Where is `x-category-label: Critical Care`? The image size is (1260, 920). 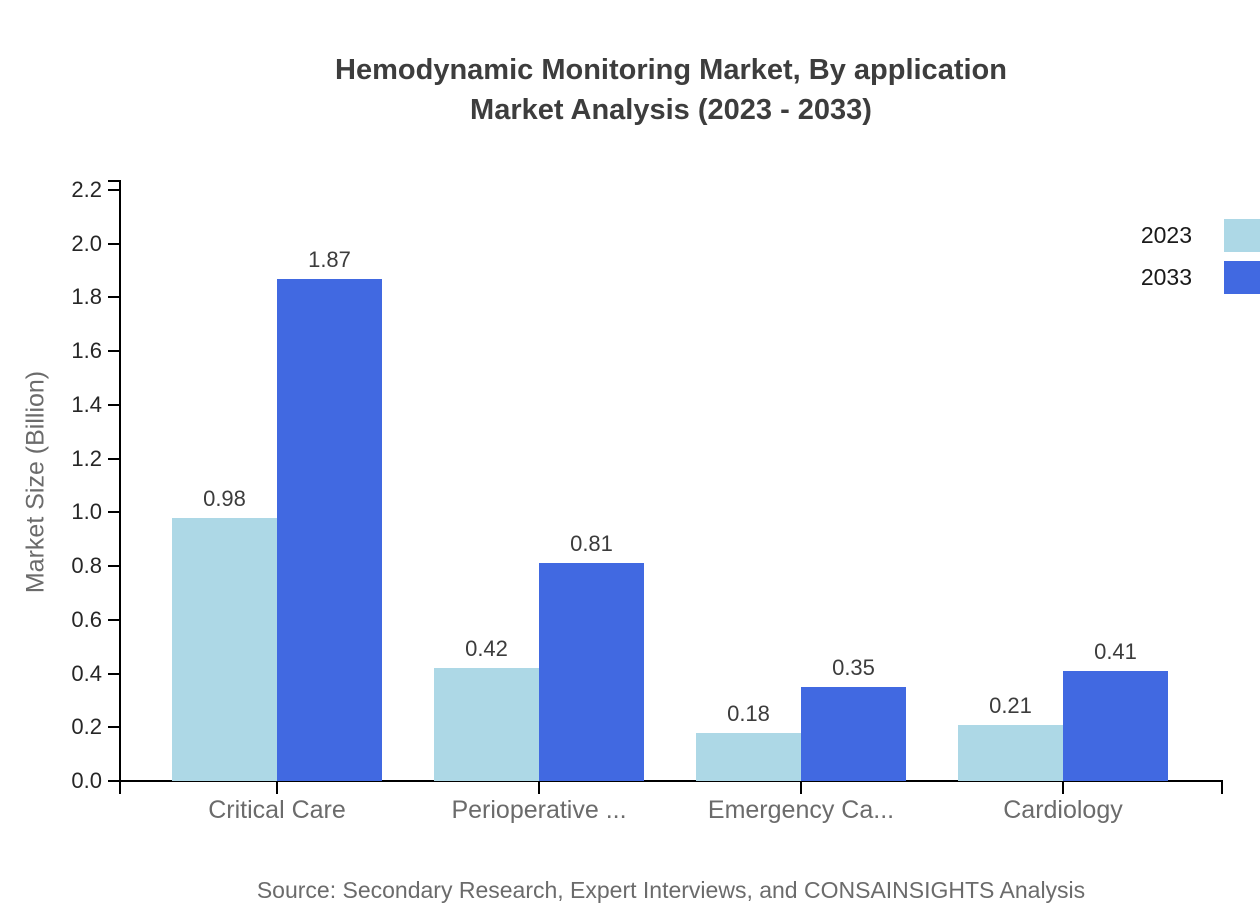 x-category-label: Critical Care is located at coordinates (277, 810).